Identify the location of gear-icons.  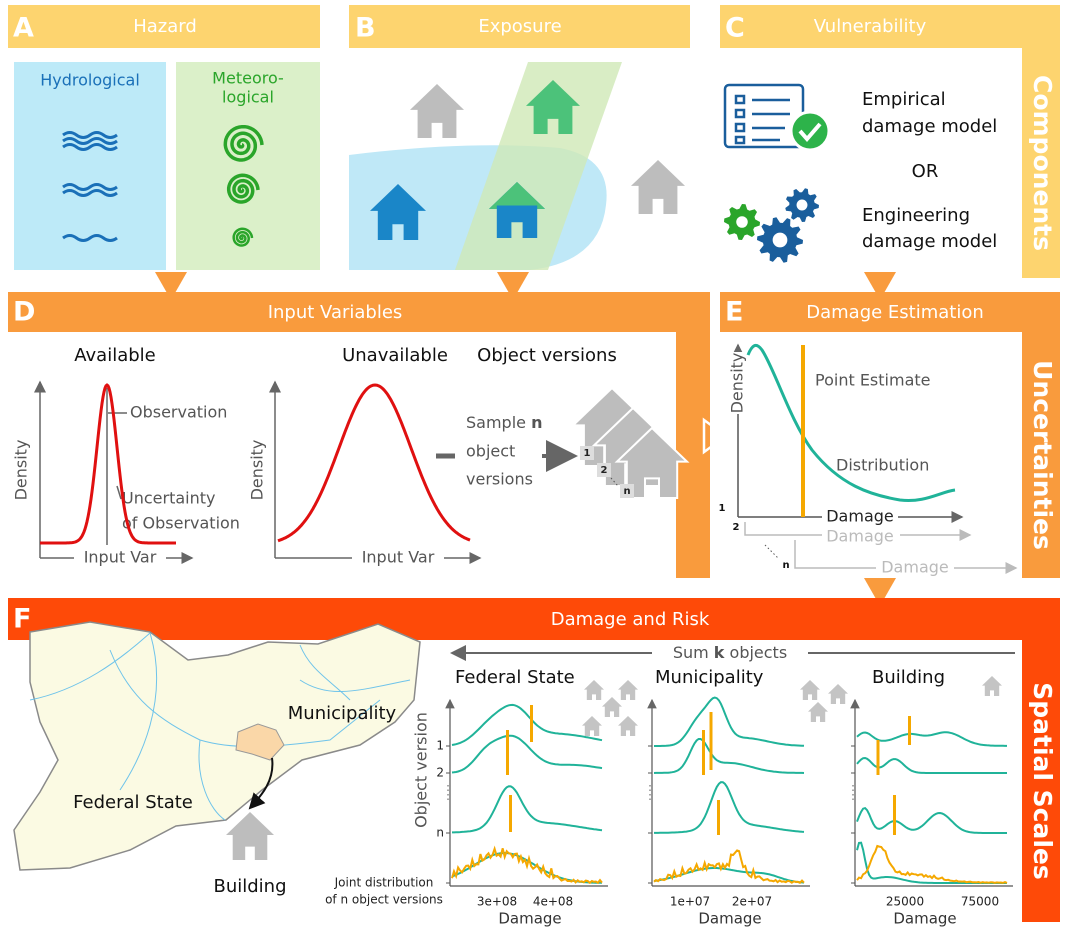
(771, 225).